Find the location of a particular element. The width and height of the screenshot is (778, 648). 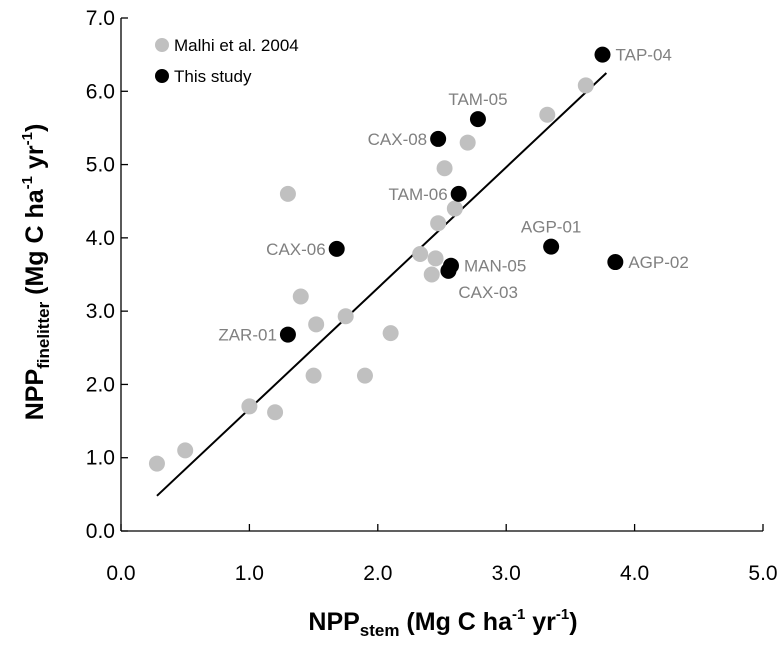

y-tick-label: 4.0 is located at coordinates (100, 238).